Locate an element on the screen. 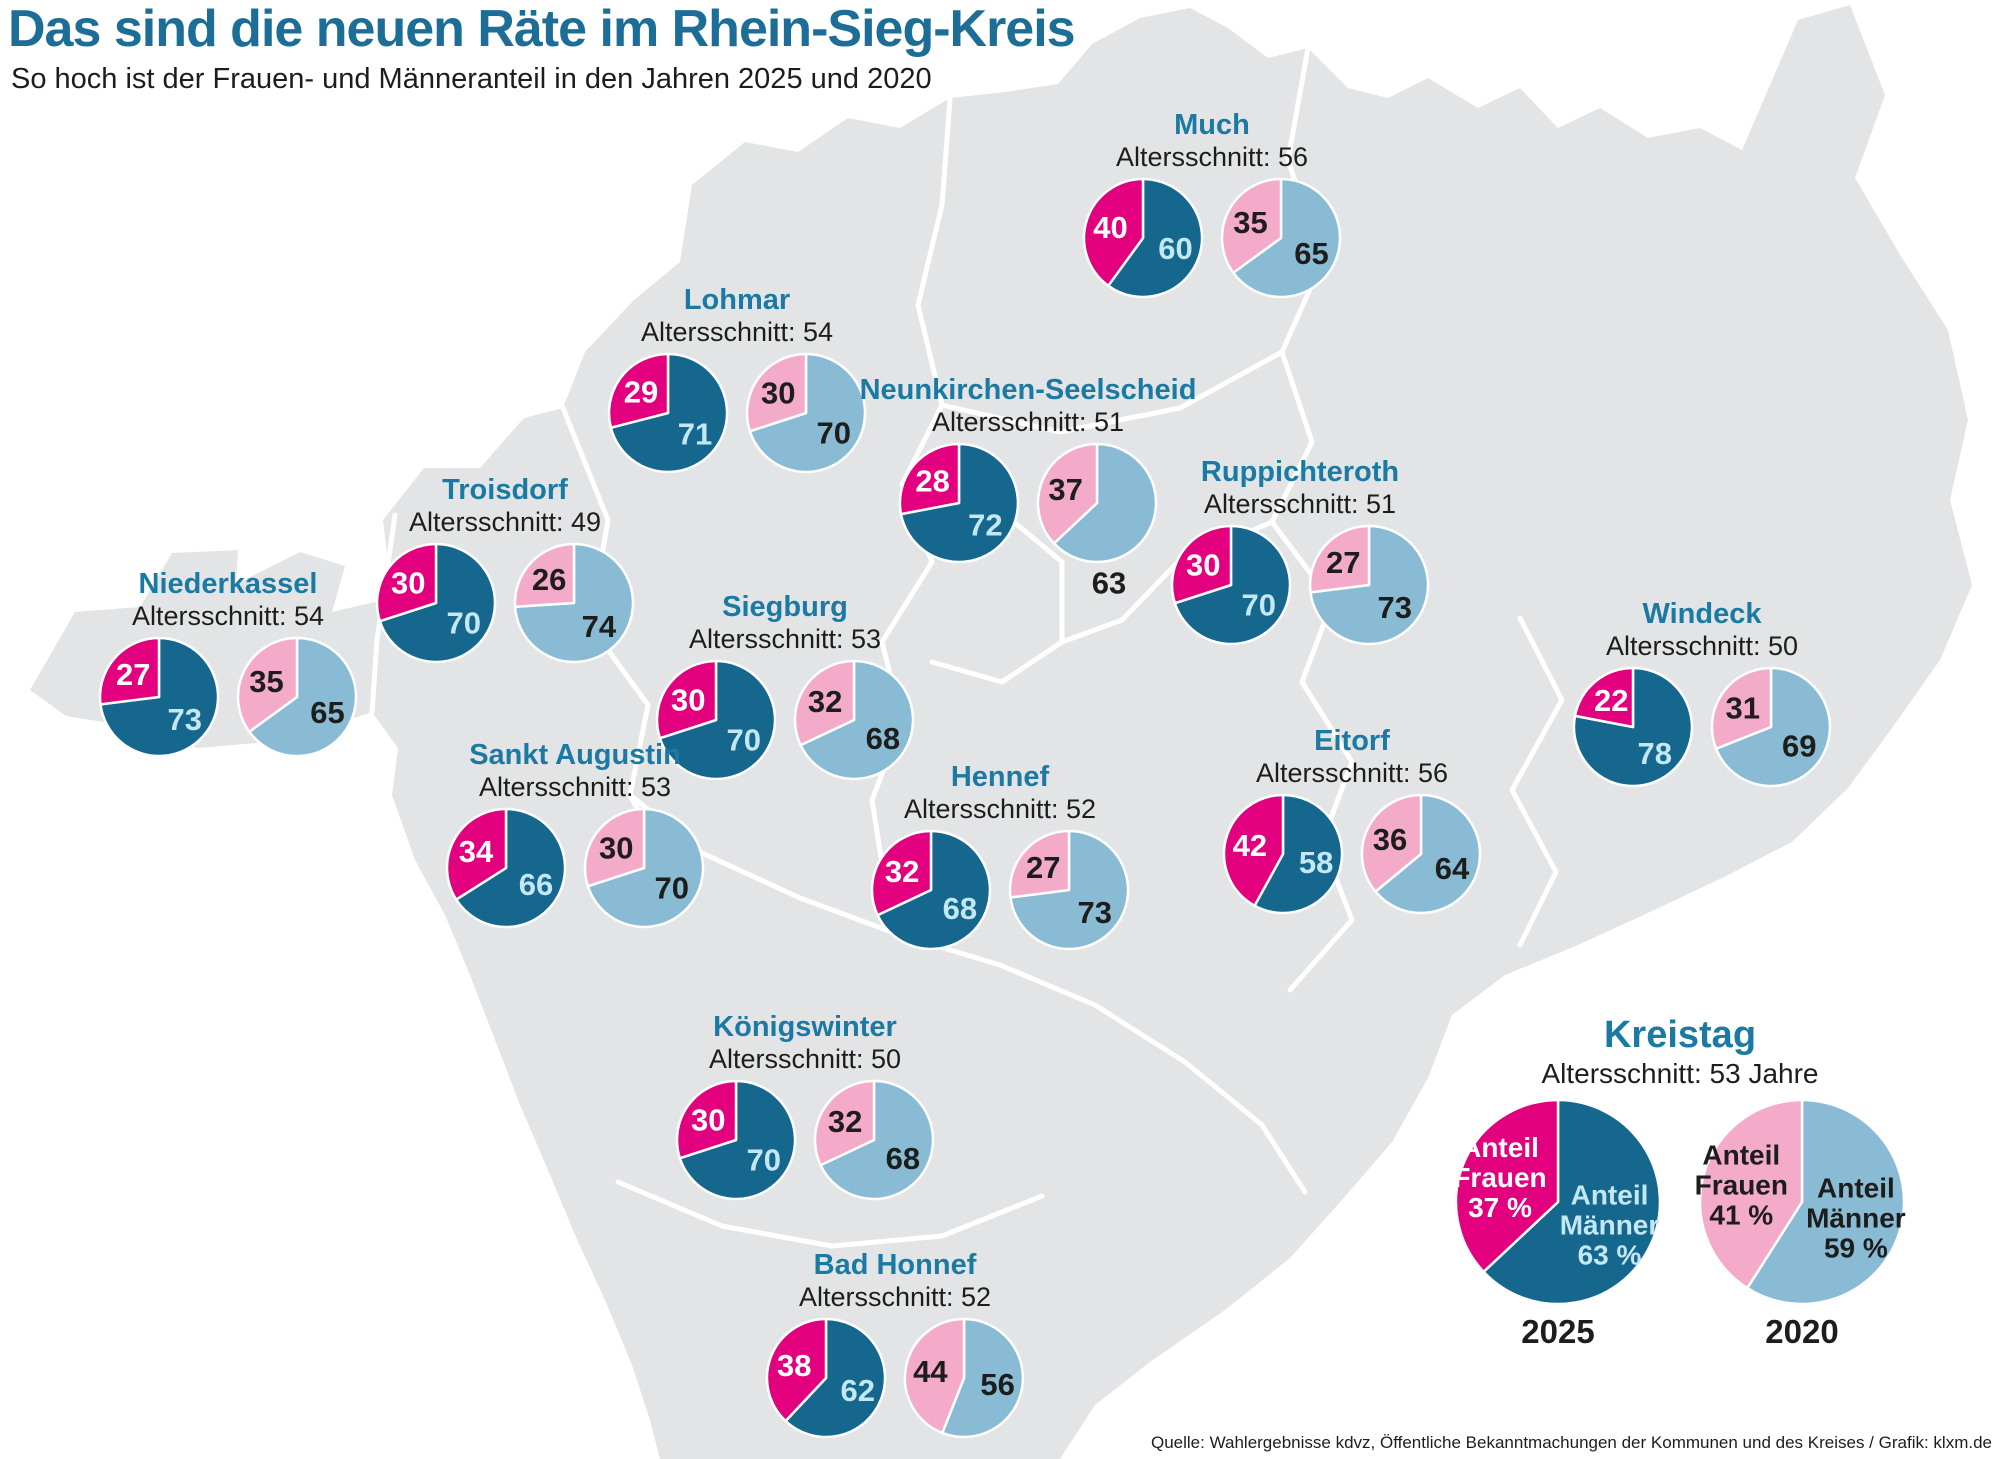  municipality-niederkassel: Niederkassel Altersschnitt: 54 27 73 35 65 is located at coordinates (228, 663).